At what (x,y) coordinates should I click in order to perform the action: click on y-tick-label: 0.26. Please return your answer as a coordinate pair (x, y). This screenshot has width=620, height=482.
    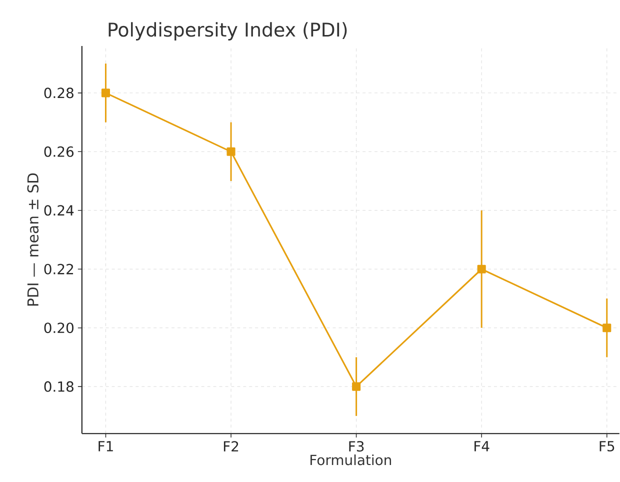
    Looking at the image, I should click on (59, 152).